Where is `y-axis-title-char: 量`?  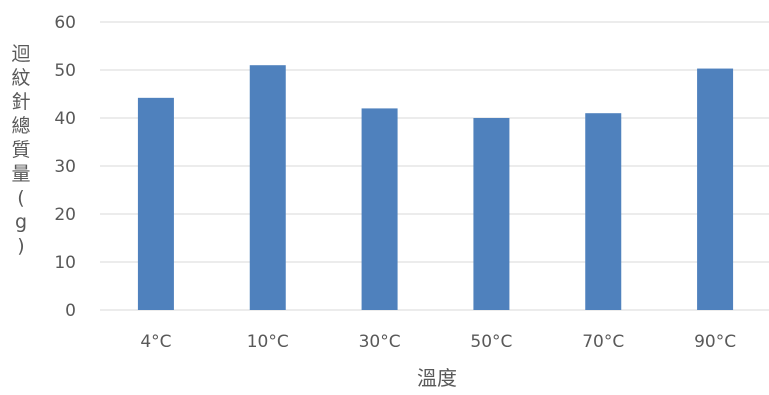
y-axis-title-char: 量 is located at coordinates (21, 174).